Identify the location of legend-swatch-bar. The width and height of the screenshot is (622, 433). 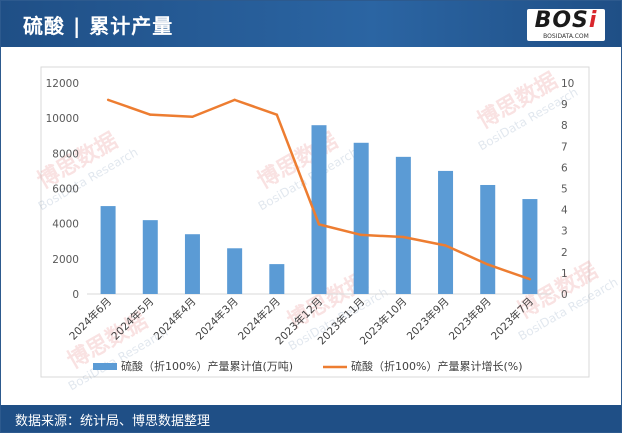
(105, 366).